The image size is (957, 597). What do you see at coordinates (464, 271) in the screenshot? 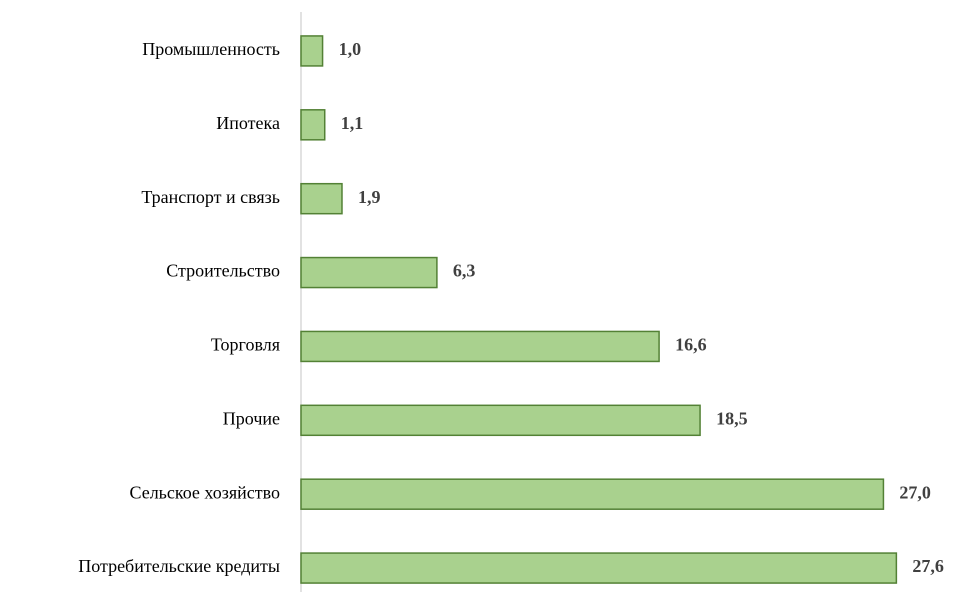
I see `value-label: 6,3` at bounding box center [464, 271].